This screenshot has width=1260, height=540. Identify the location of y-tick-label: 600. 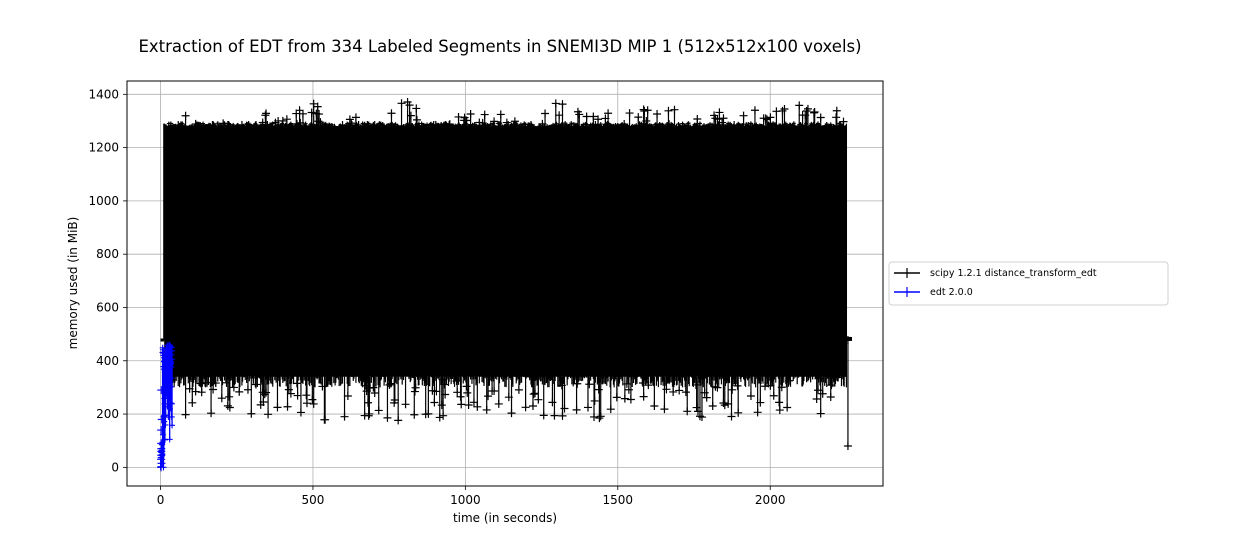
(107, 307).